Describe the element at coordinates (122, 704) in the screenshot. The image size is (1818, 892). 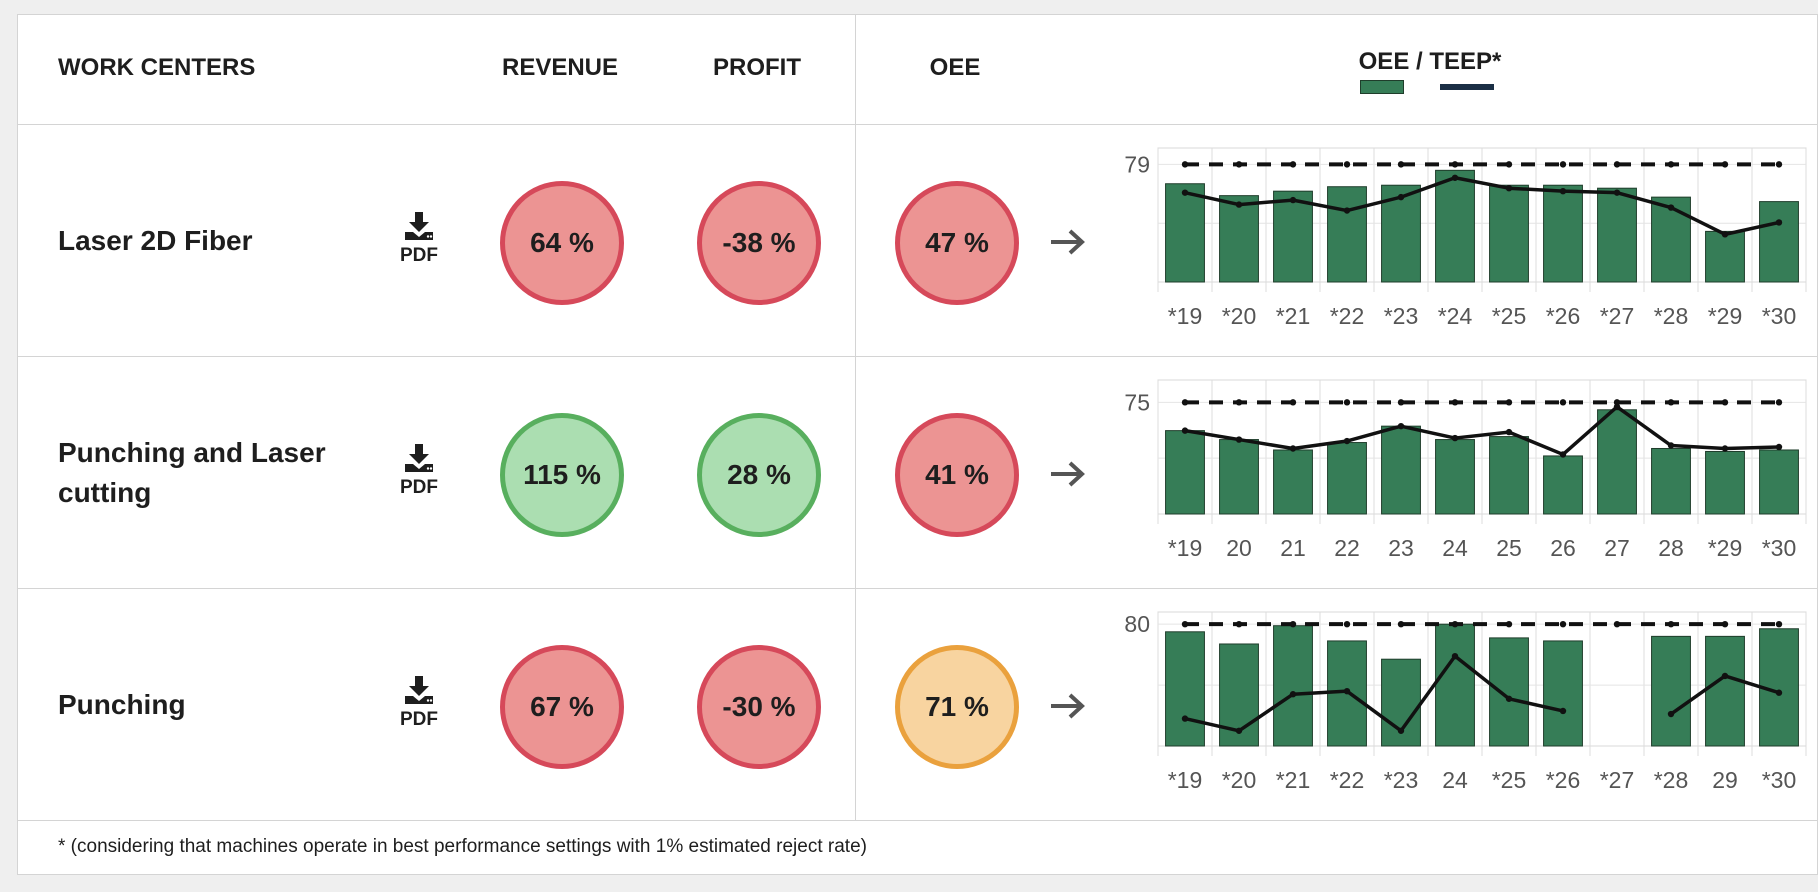
I see `row-name-punching: Punching` at that location.